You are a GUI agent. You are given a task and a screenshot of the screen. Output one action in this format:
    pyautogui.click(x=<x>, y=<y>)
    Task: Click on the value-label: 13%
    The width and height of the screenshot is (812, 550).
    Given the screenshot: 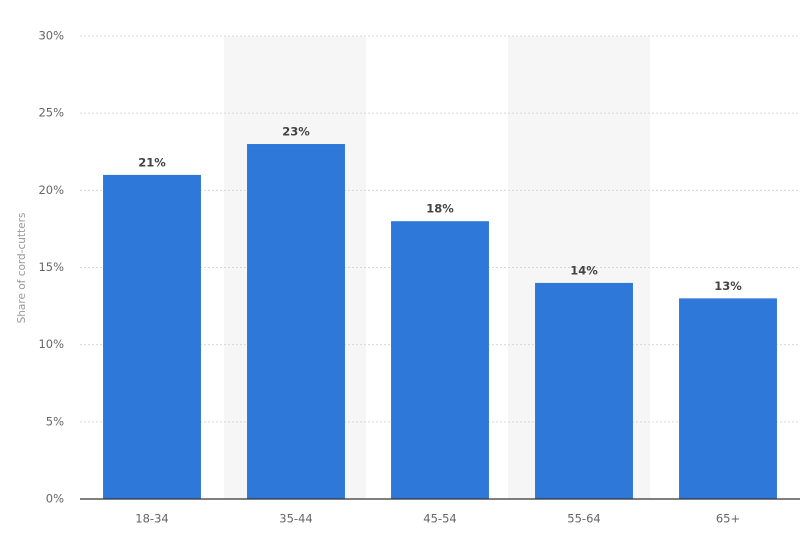 What is the action you would take?
    pyautogui.click(x=728, y=286)
    